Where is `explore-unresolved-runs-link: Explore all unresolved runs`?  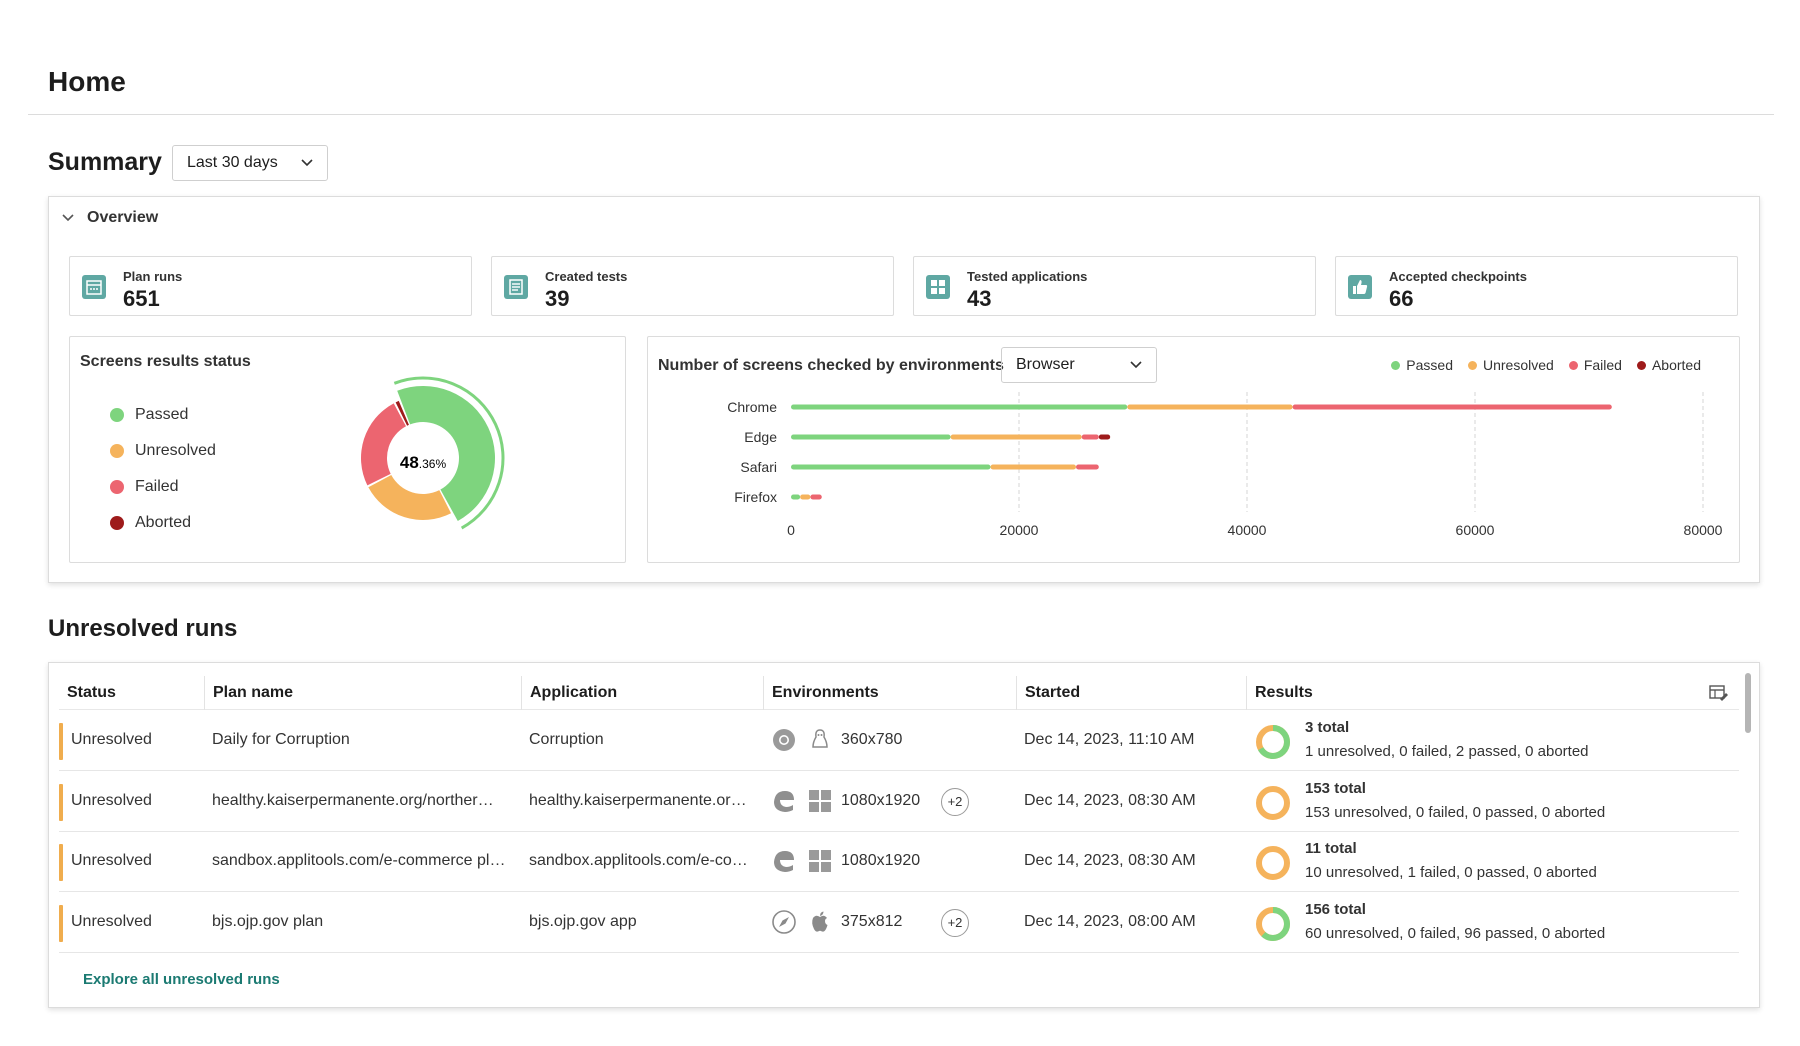
explore-unresolved-runs-link: Explore all unresolved runs is located at coordinates (181, 979).